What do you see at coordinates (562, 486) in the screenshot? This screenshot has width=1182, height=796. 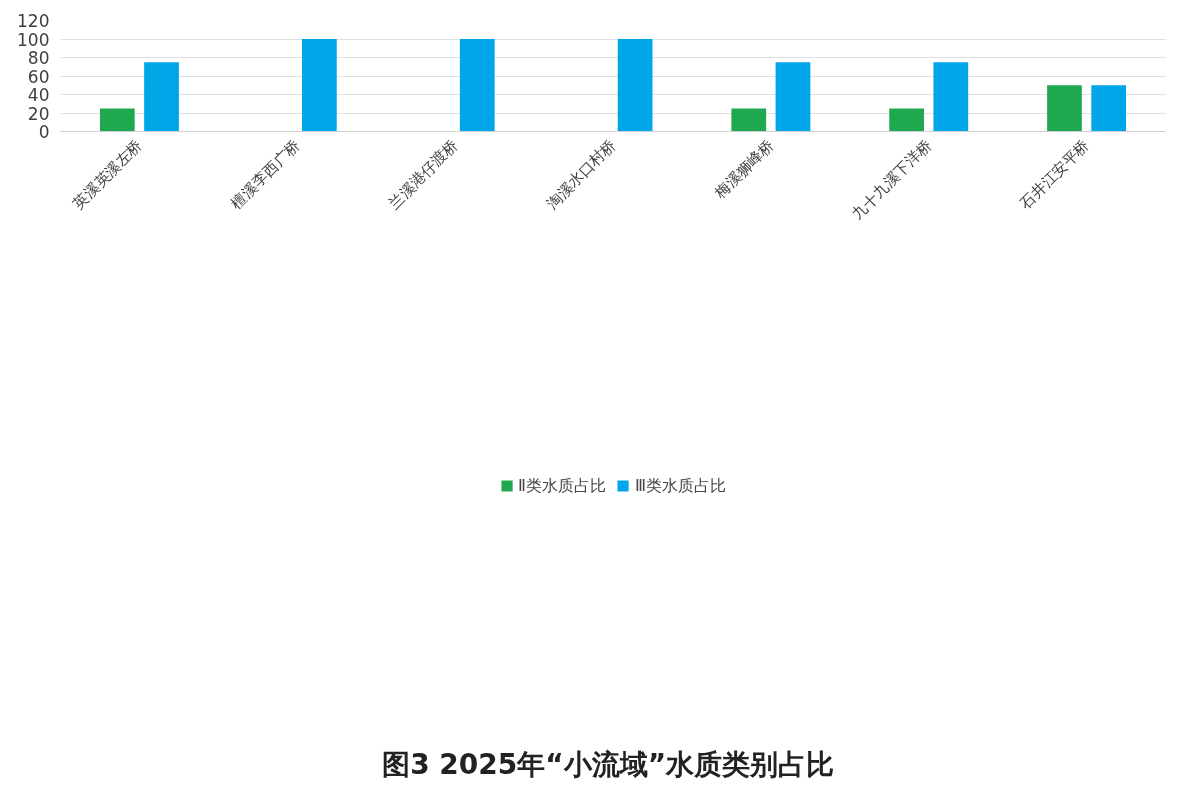 I see `legend-label: Ⅱ类水质占比` at bounding box center [562, 486].